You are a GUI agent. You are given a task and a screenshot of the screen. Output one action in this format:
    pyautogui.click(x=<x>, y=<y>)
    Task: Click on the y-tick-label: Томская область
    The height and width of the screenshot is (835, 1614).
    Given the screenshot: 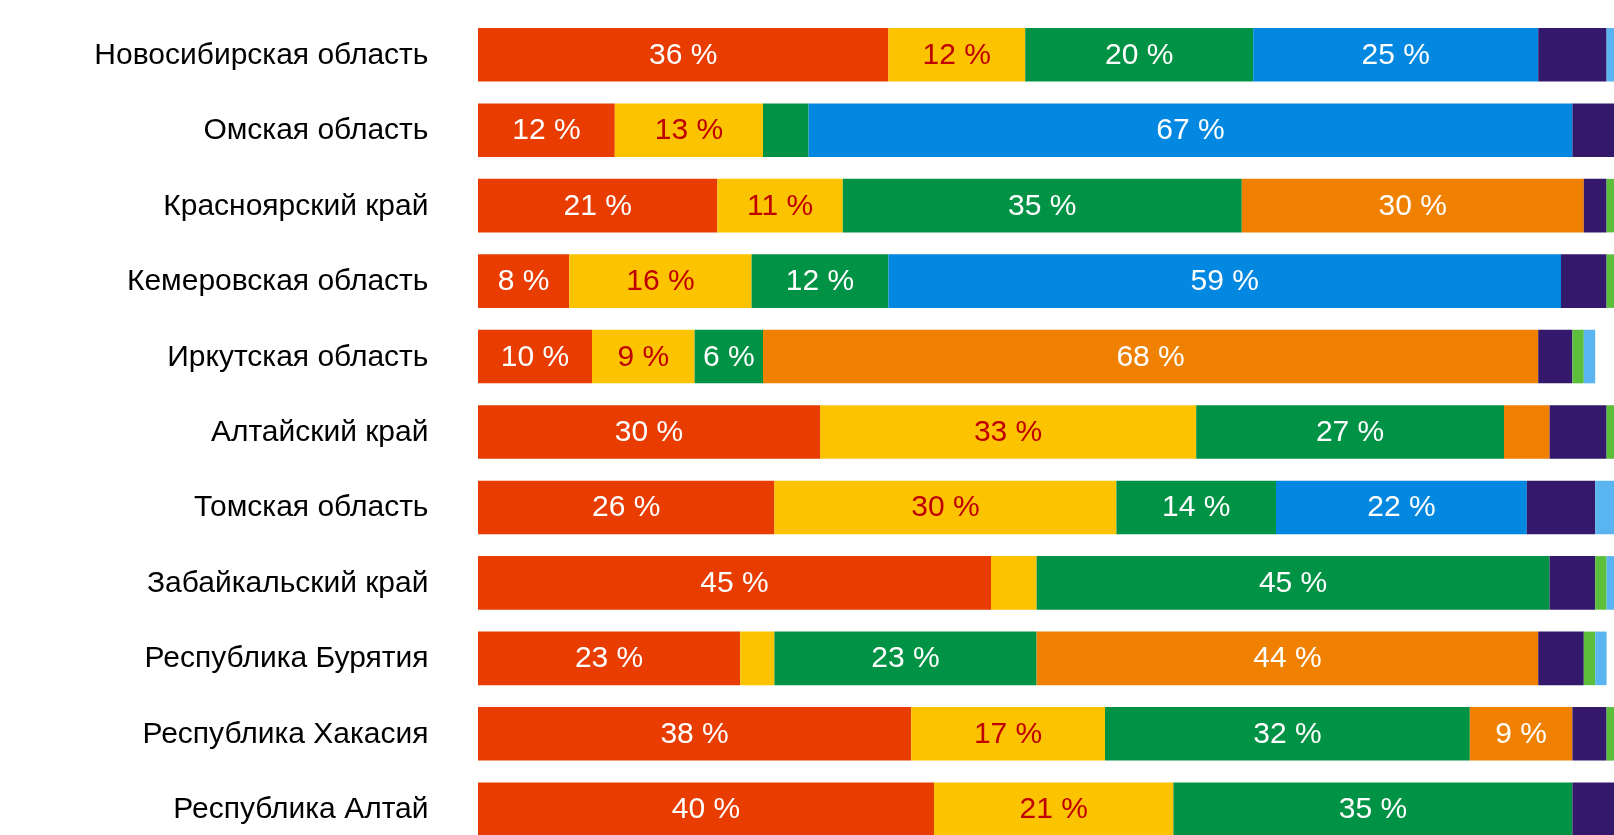 What is the action you would take?
    pyautogui.click(x=311, y=506)
    